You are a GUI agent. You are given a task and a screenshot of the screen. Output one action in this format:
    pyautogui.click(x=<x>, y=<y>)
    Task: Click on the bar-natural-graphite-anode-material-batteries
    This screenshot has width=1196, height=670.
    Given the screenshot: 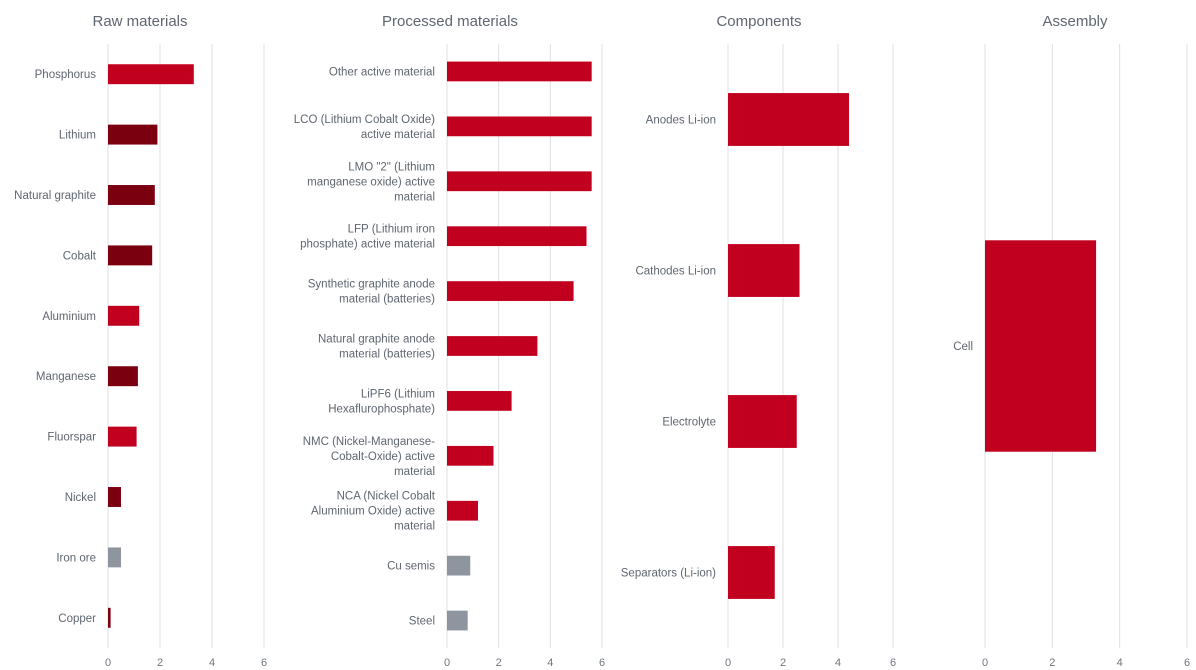 What is the action you would take?
    pyautogui.click(x=492, y=346)
    